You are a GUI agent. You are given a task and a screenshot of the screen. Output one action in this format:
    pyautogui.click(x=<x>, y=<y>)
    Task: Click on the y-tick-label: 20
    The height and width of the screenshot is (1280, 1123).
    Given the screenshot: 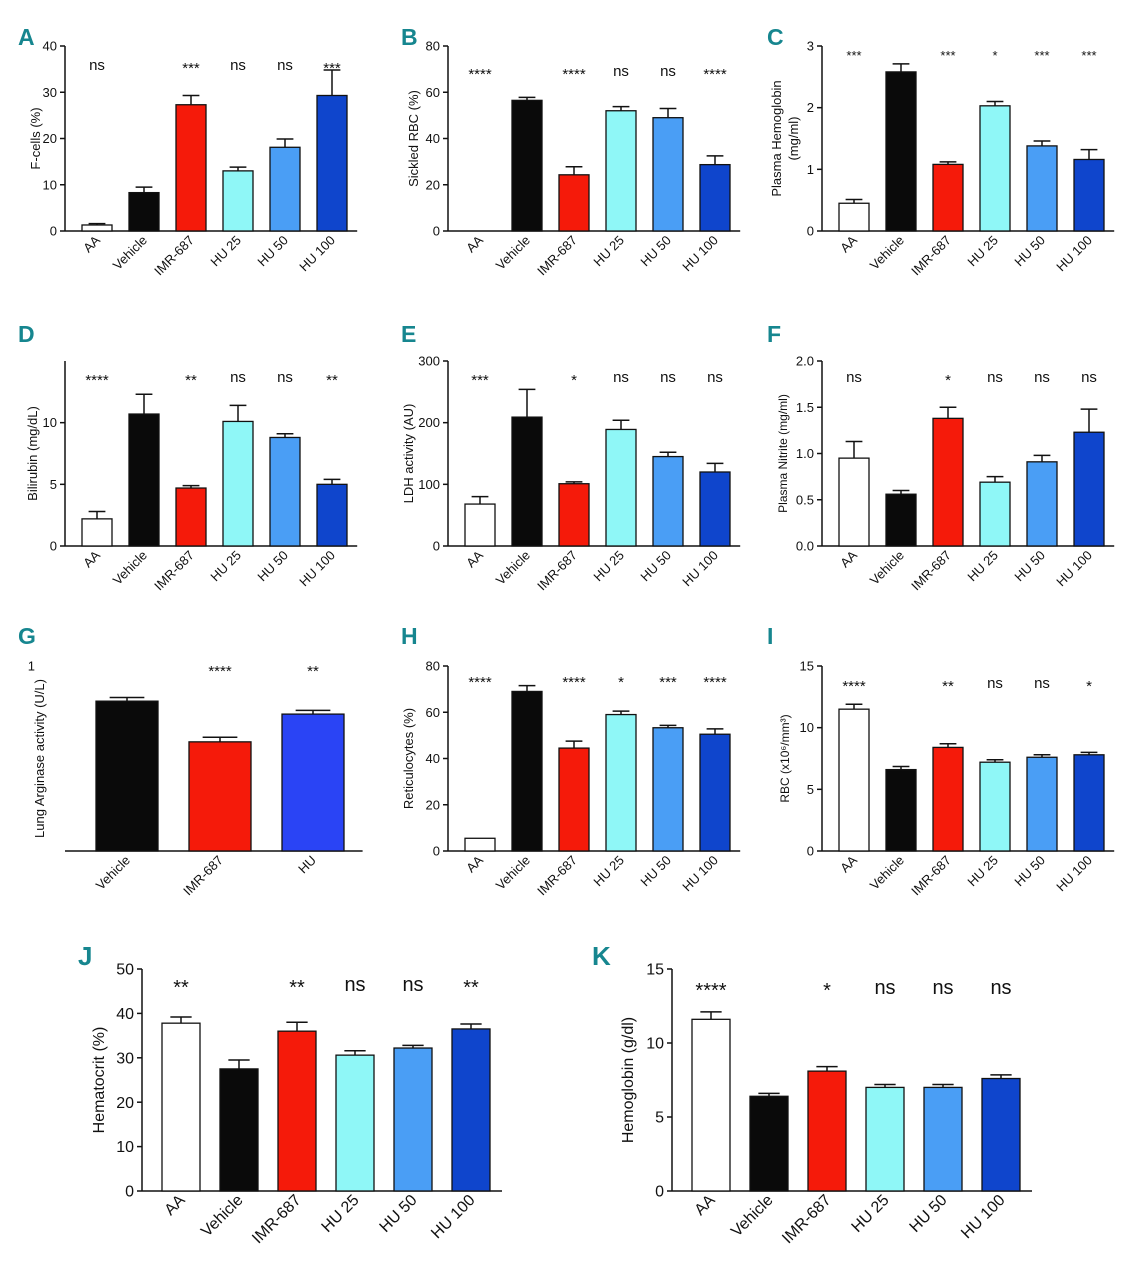 What is the action you would take?
    pyautogui.click(x=50, y=138)
    